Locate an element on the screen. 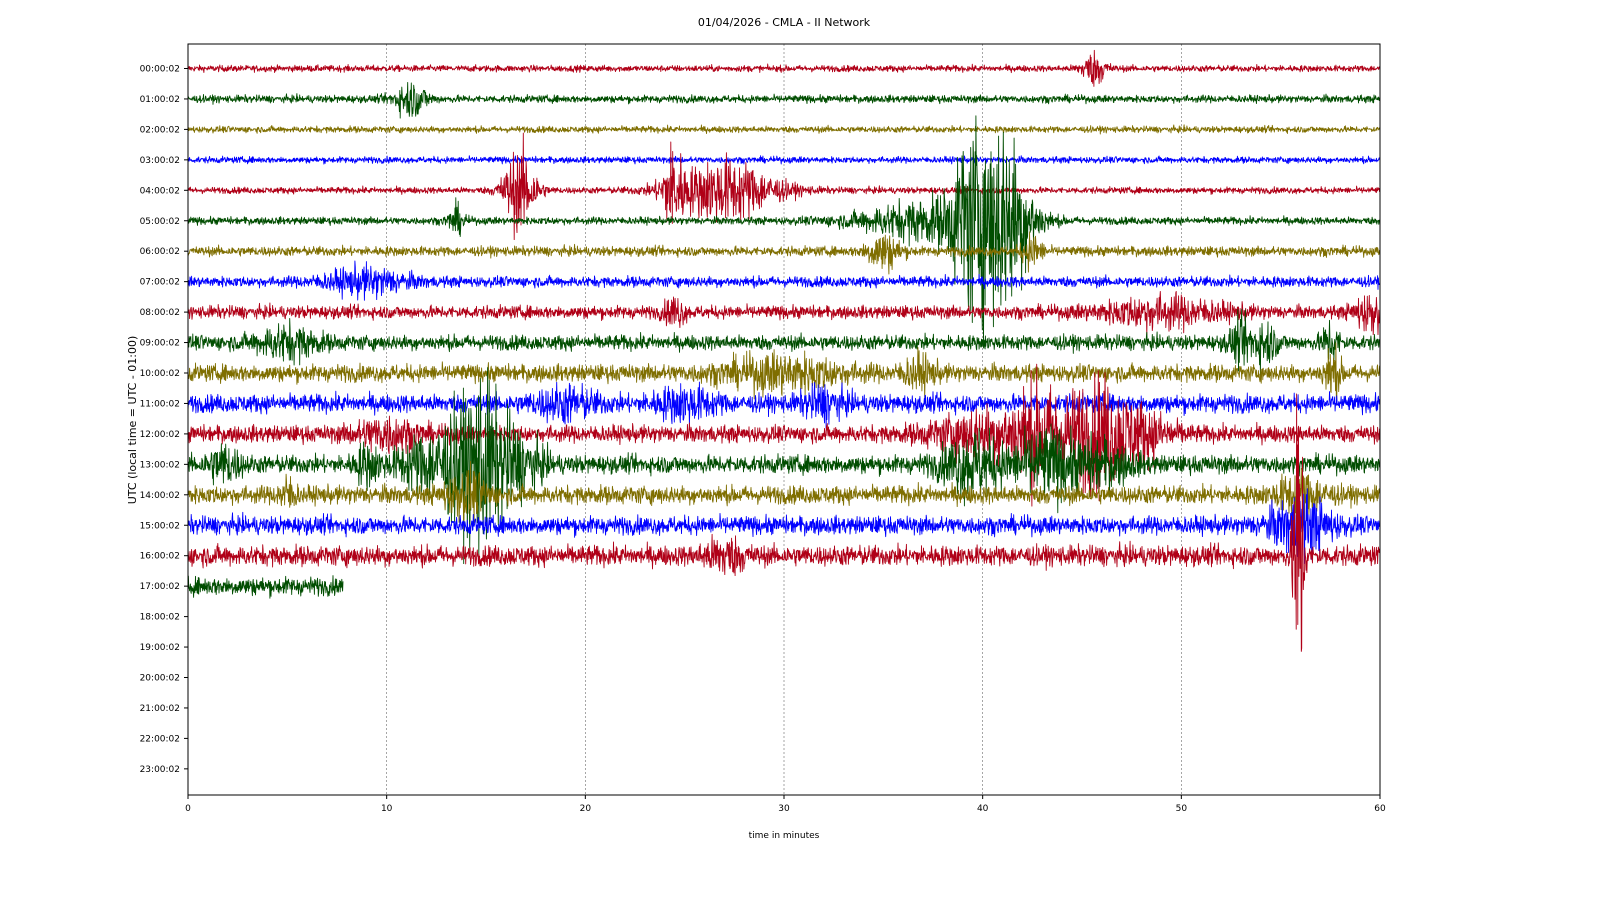  y-tick-label: 11:00:02 is located at coordinates (160, 404).